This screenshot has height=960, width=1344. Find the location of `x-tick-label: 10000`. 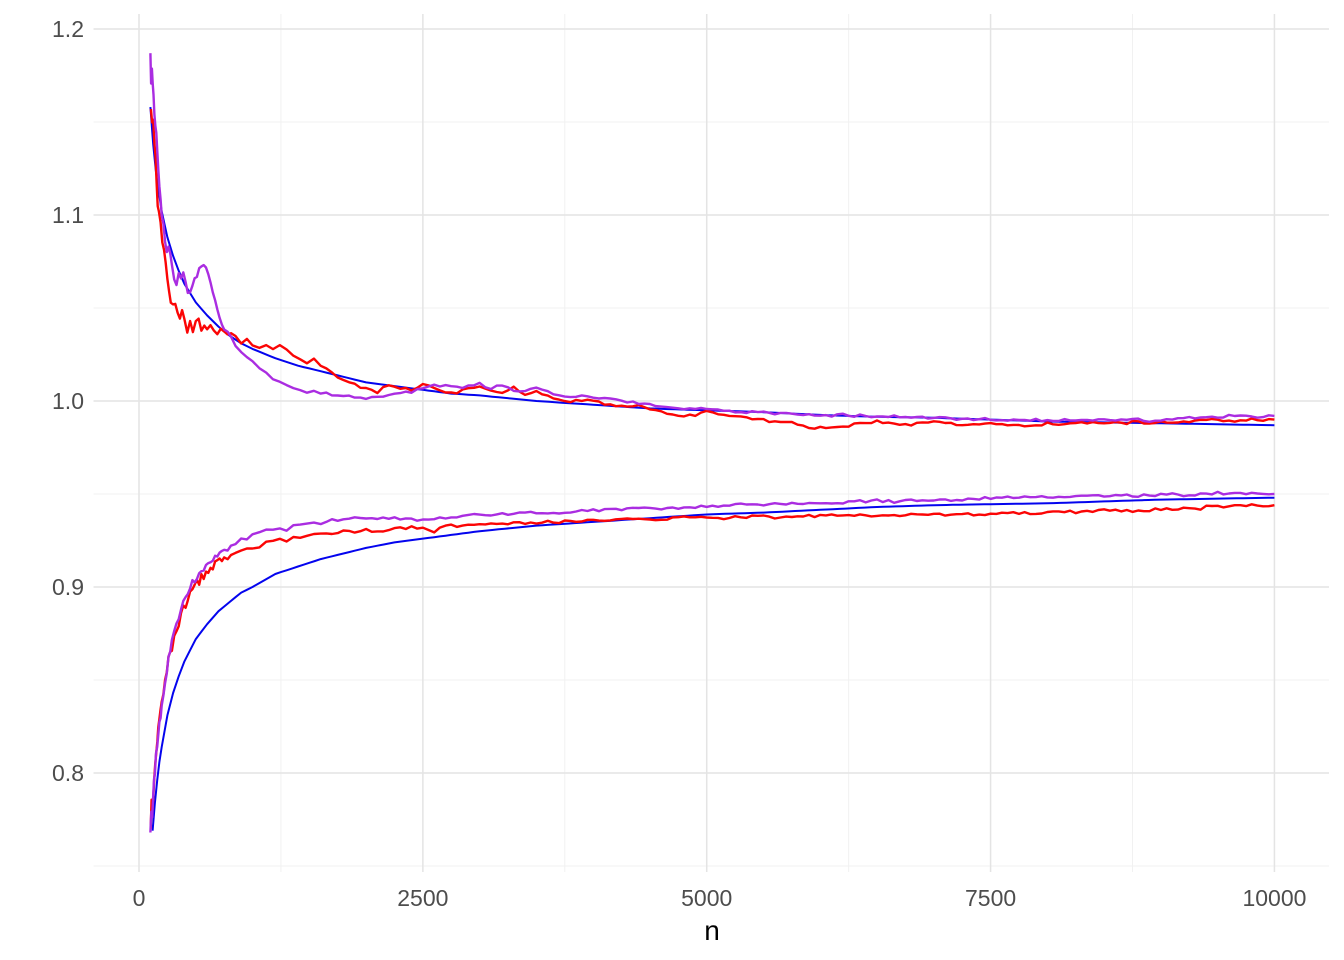

x-tick-label: 10000 is located at coordinates (1274, 898).